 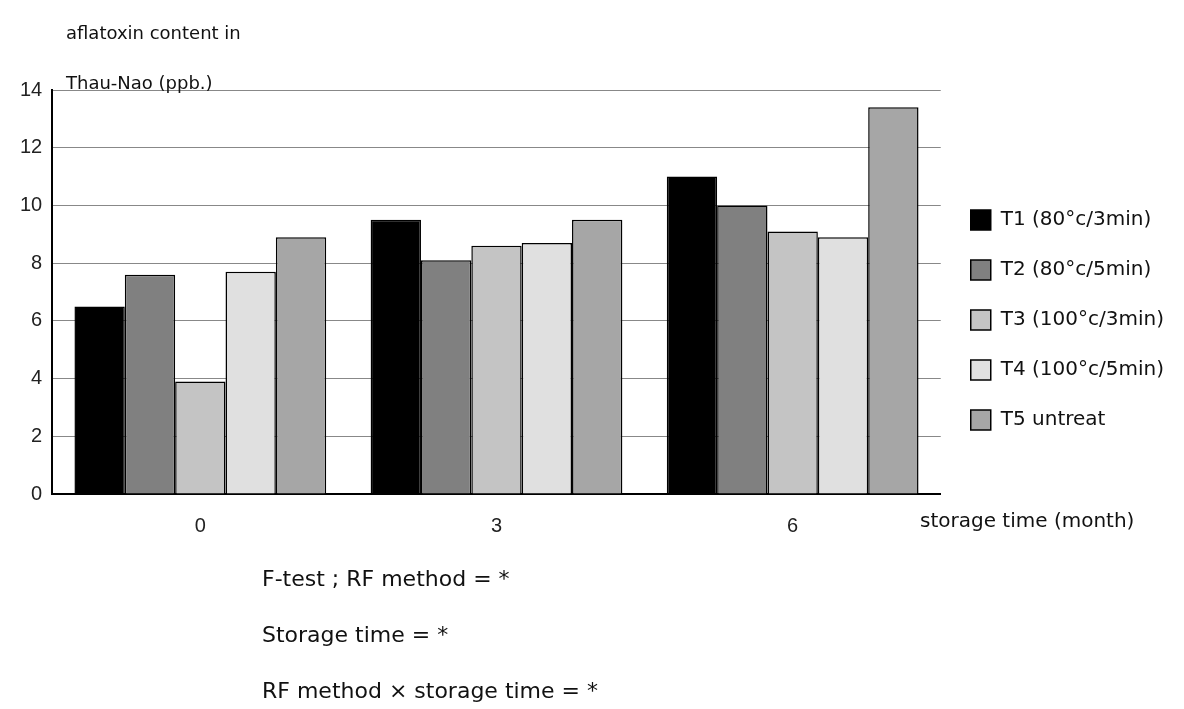 What do you see at coordinates (37, 261) in the screenshot?
I see `y-tick-label: 8` at bounding box center [37, 261].